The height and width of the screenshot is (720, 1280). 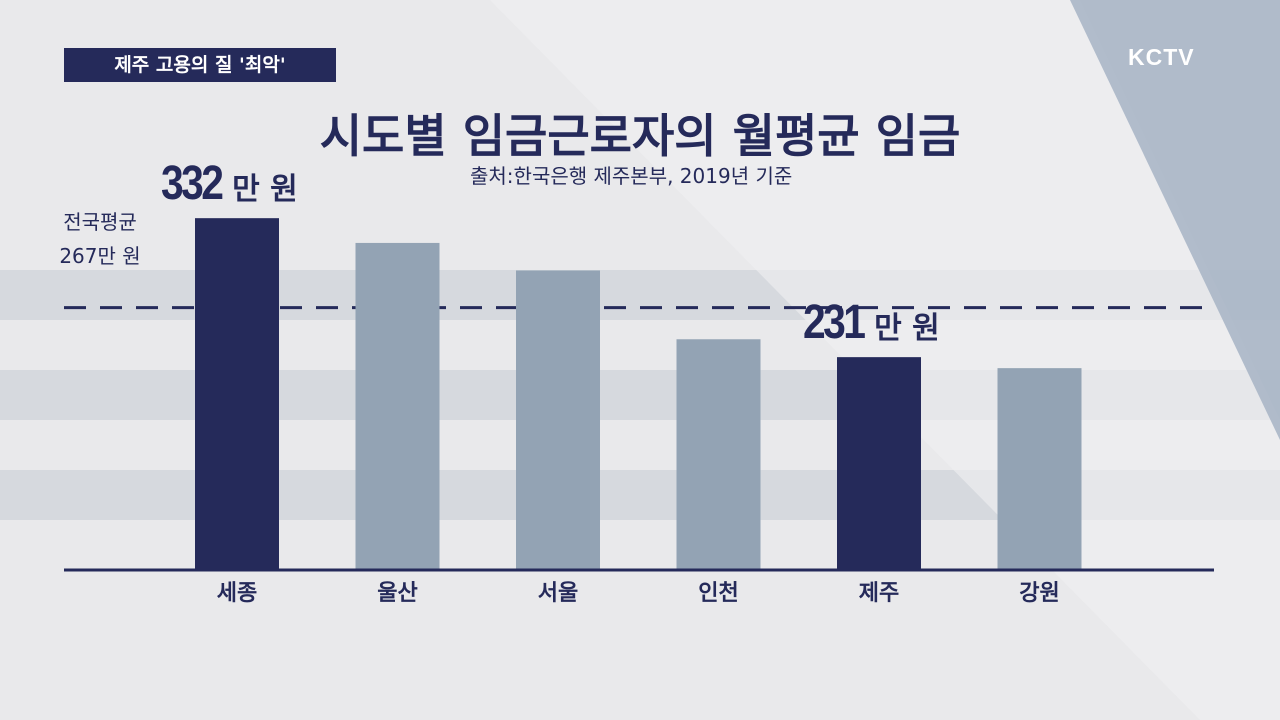 I want to click on bar-서울, so click(x=558, y=420).